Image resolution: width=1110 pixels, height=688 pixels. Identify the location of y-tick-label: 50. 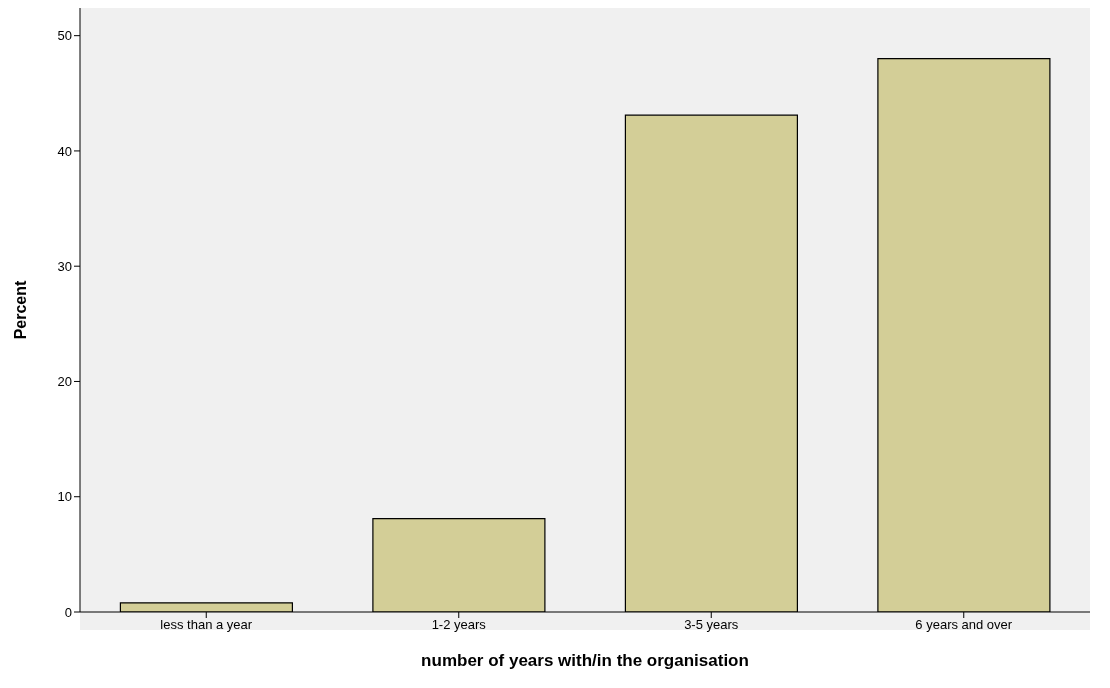
(64, 36).